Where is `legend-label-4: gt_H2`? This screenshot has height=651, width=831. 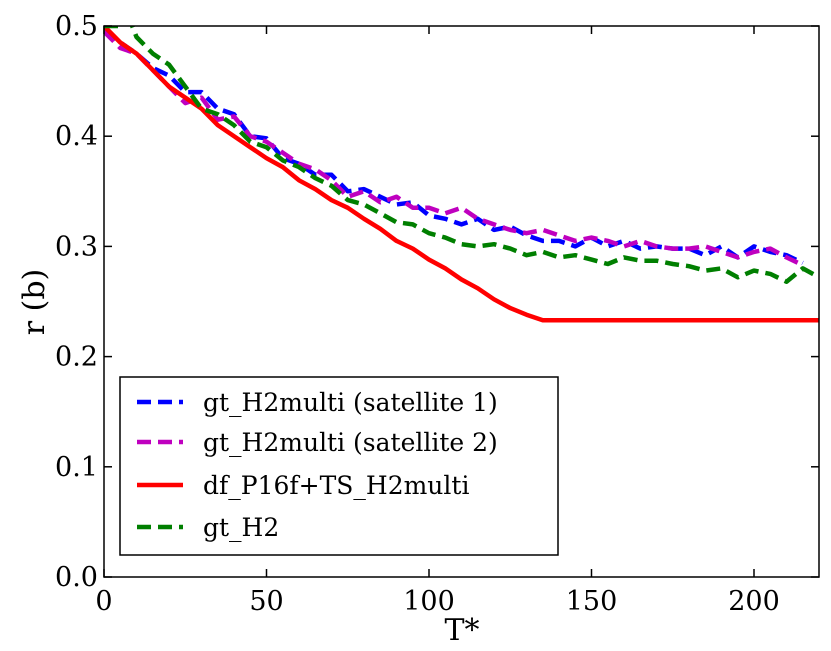
legend-label-4: gt_H2 is located at coordinates (241, 527).